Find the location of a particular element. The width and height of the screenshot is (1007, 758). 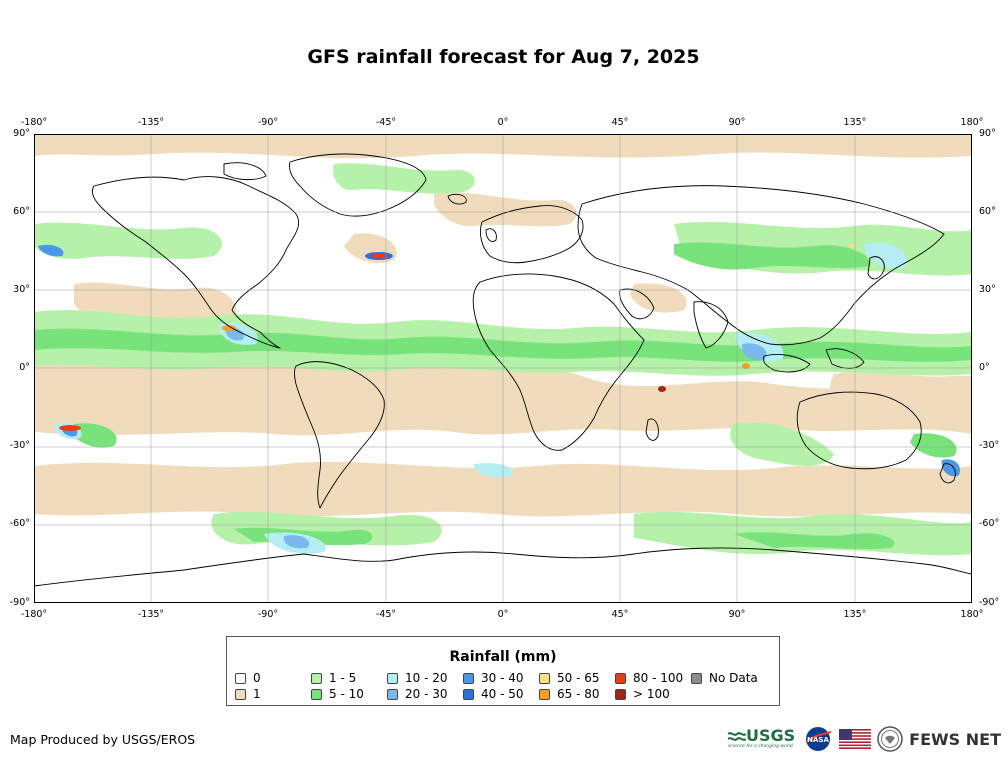

lon-tick-top: 0° is located at coordinates (503, 122).